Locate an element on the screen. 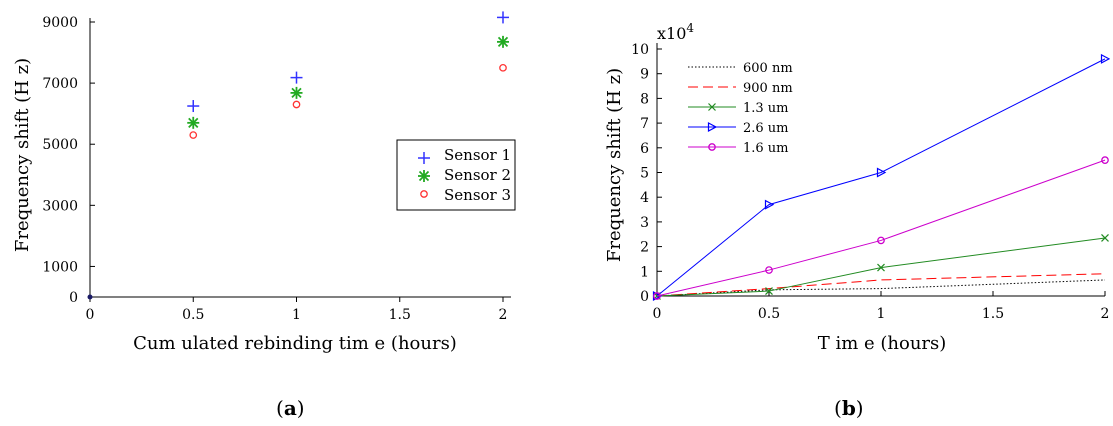  origin-point is located at coordinates (90, 297).